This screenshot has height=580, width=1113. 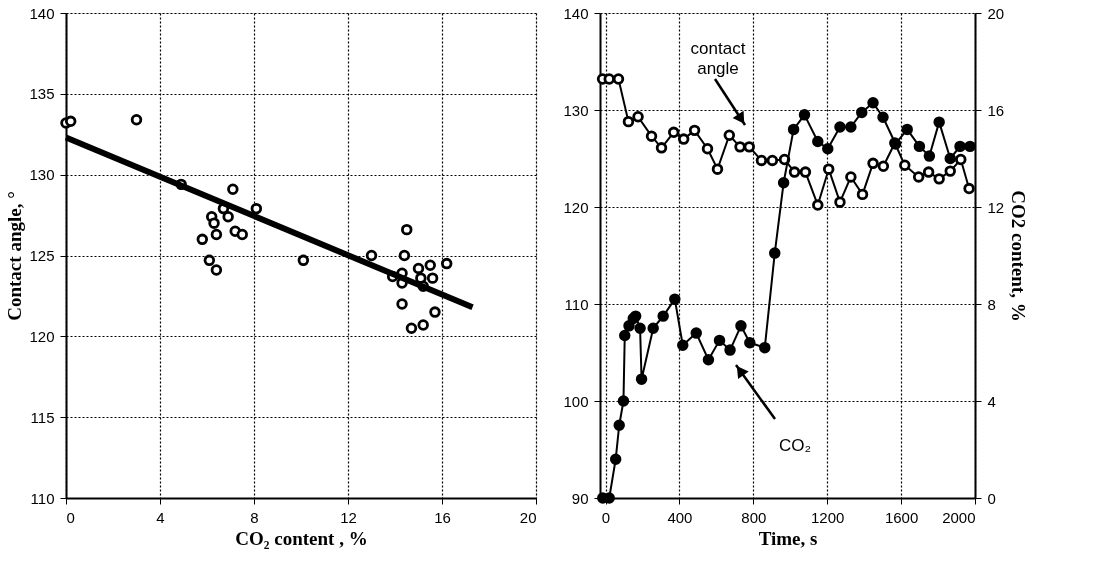 What do you see at coordinates (580, 498) in the screenshot?
I see `y-tick-label: 90` at bounding box center [580, 498].